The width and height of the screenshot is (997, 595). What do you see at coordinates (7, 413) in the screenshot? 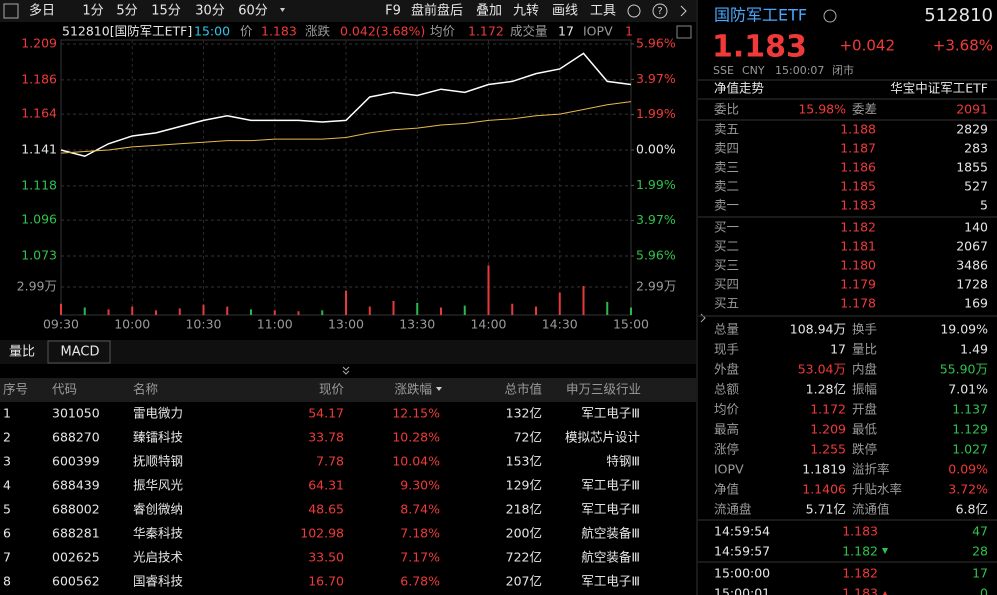
I see `table-cell: 1` at bounding box center [7, 413].